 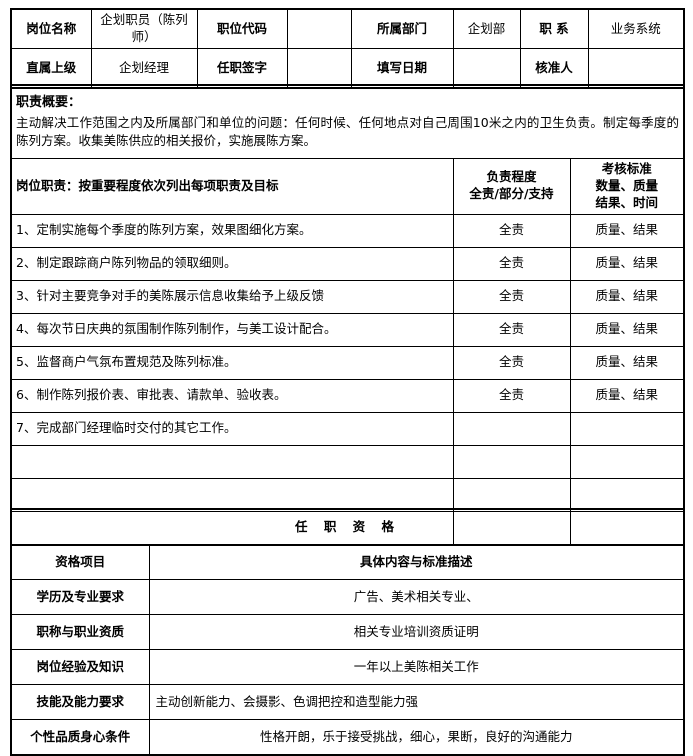 What do you see at coordinates (51, 28) in the screenshot?
I see `label-position-name: 岗位名称` at bounding box center [51, 28].